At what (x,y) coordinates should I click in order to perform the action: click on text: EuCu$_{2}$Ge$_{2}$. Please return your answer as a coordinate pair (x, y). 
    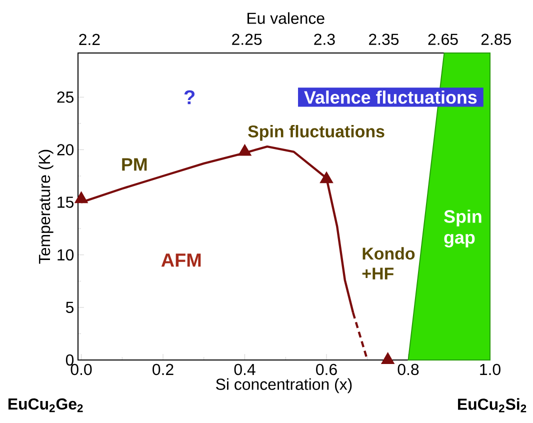
    Looking at the image, I should click on (45, 405).